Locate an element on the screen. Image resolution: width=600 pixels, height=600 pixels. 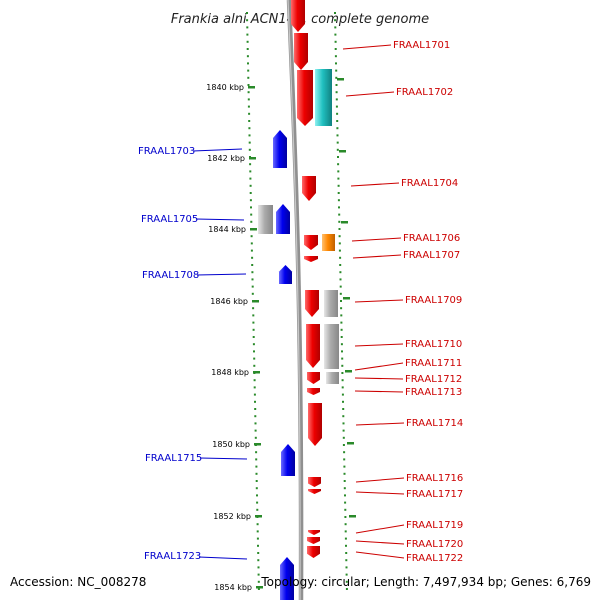
left-gene-label: FRAAL1708 is located at coordinates (170, 275).